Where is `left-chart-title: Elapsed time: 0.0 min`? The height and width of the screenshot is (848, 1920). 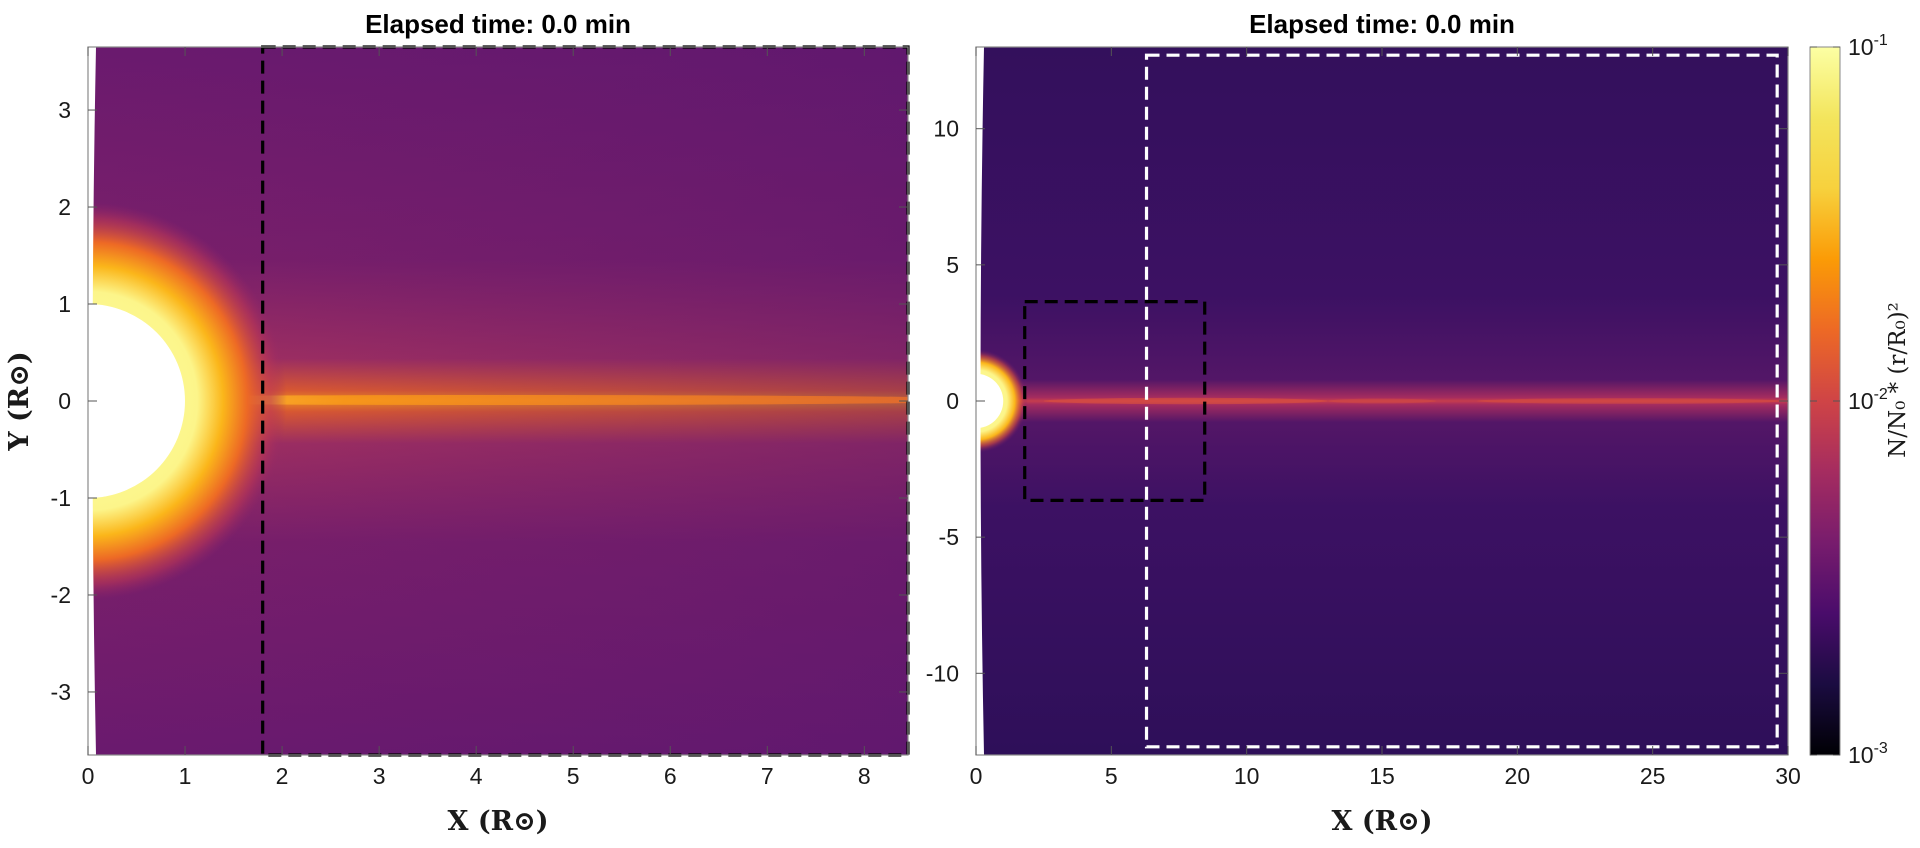 left-chart-title: Elapsed time: 0.0 min is located at coordinates (498, 24).